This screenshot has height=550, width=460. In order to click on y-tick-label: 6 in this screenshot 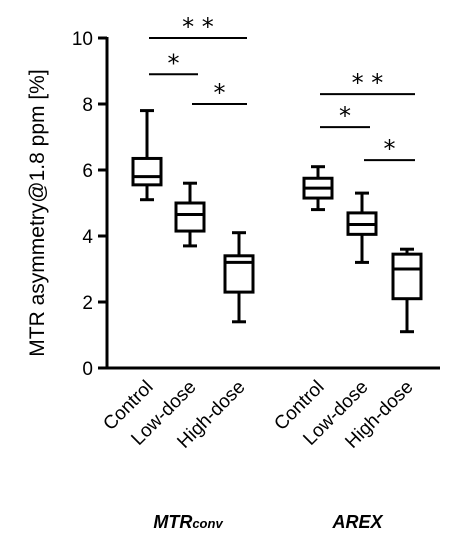, I will do `click(87, 171)`.